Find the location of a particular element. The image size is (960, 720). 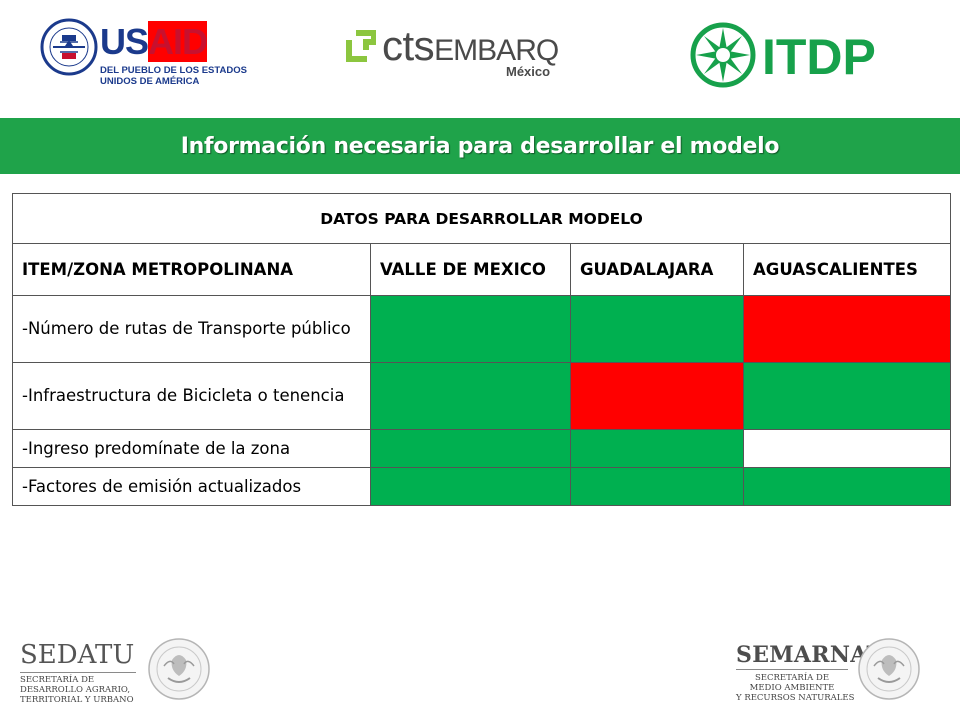

table-caption: DATOS PARA DESARROLLAR MODELO is located at coordinates (481, 218).